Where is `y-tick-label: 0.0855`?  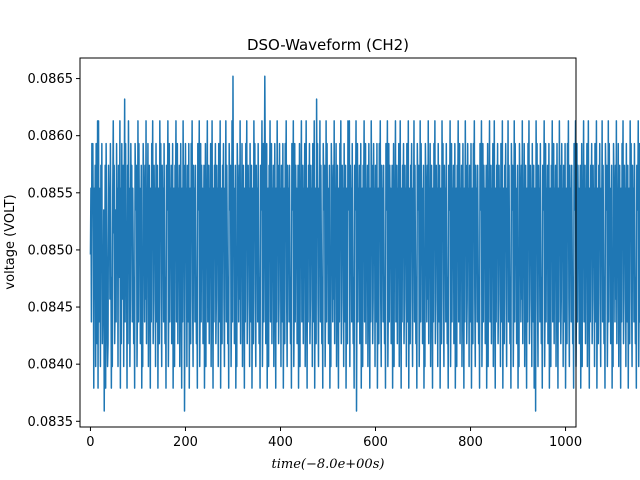 y-tick-label: 0.0855 is located at coordinates (51, 193).